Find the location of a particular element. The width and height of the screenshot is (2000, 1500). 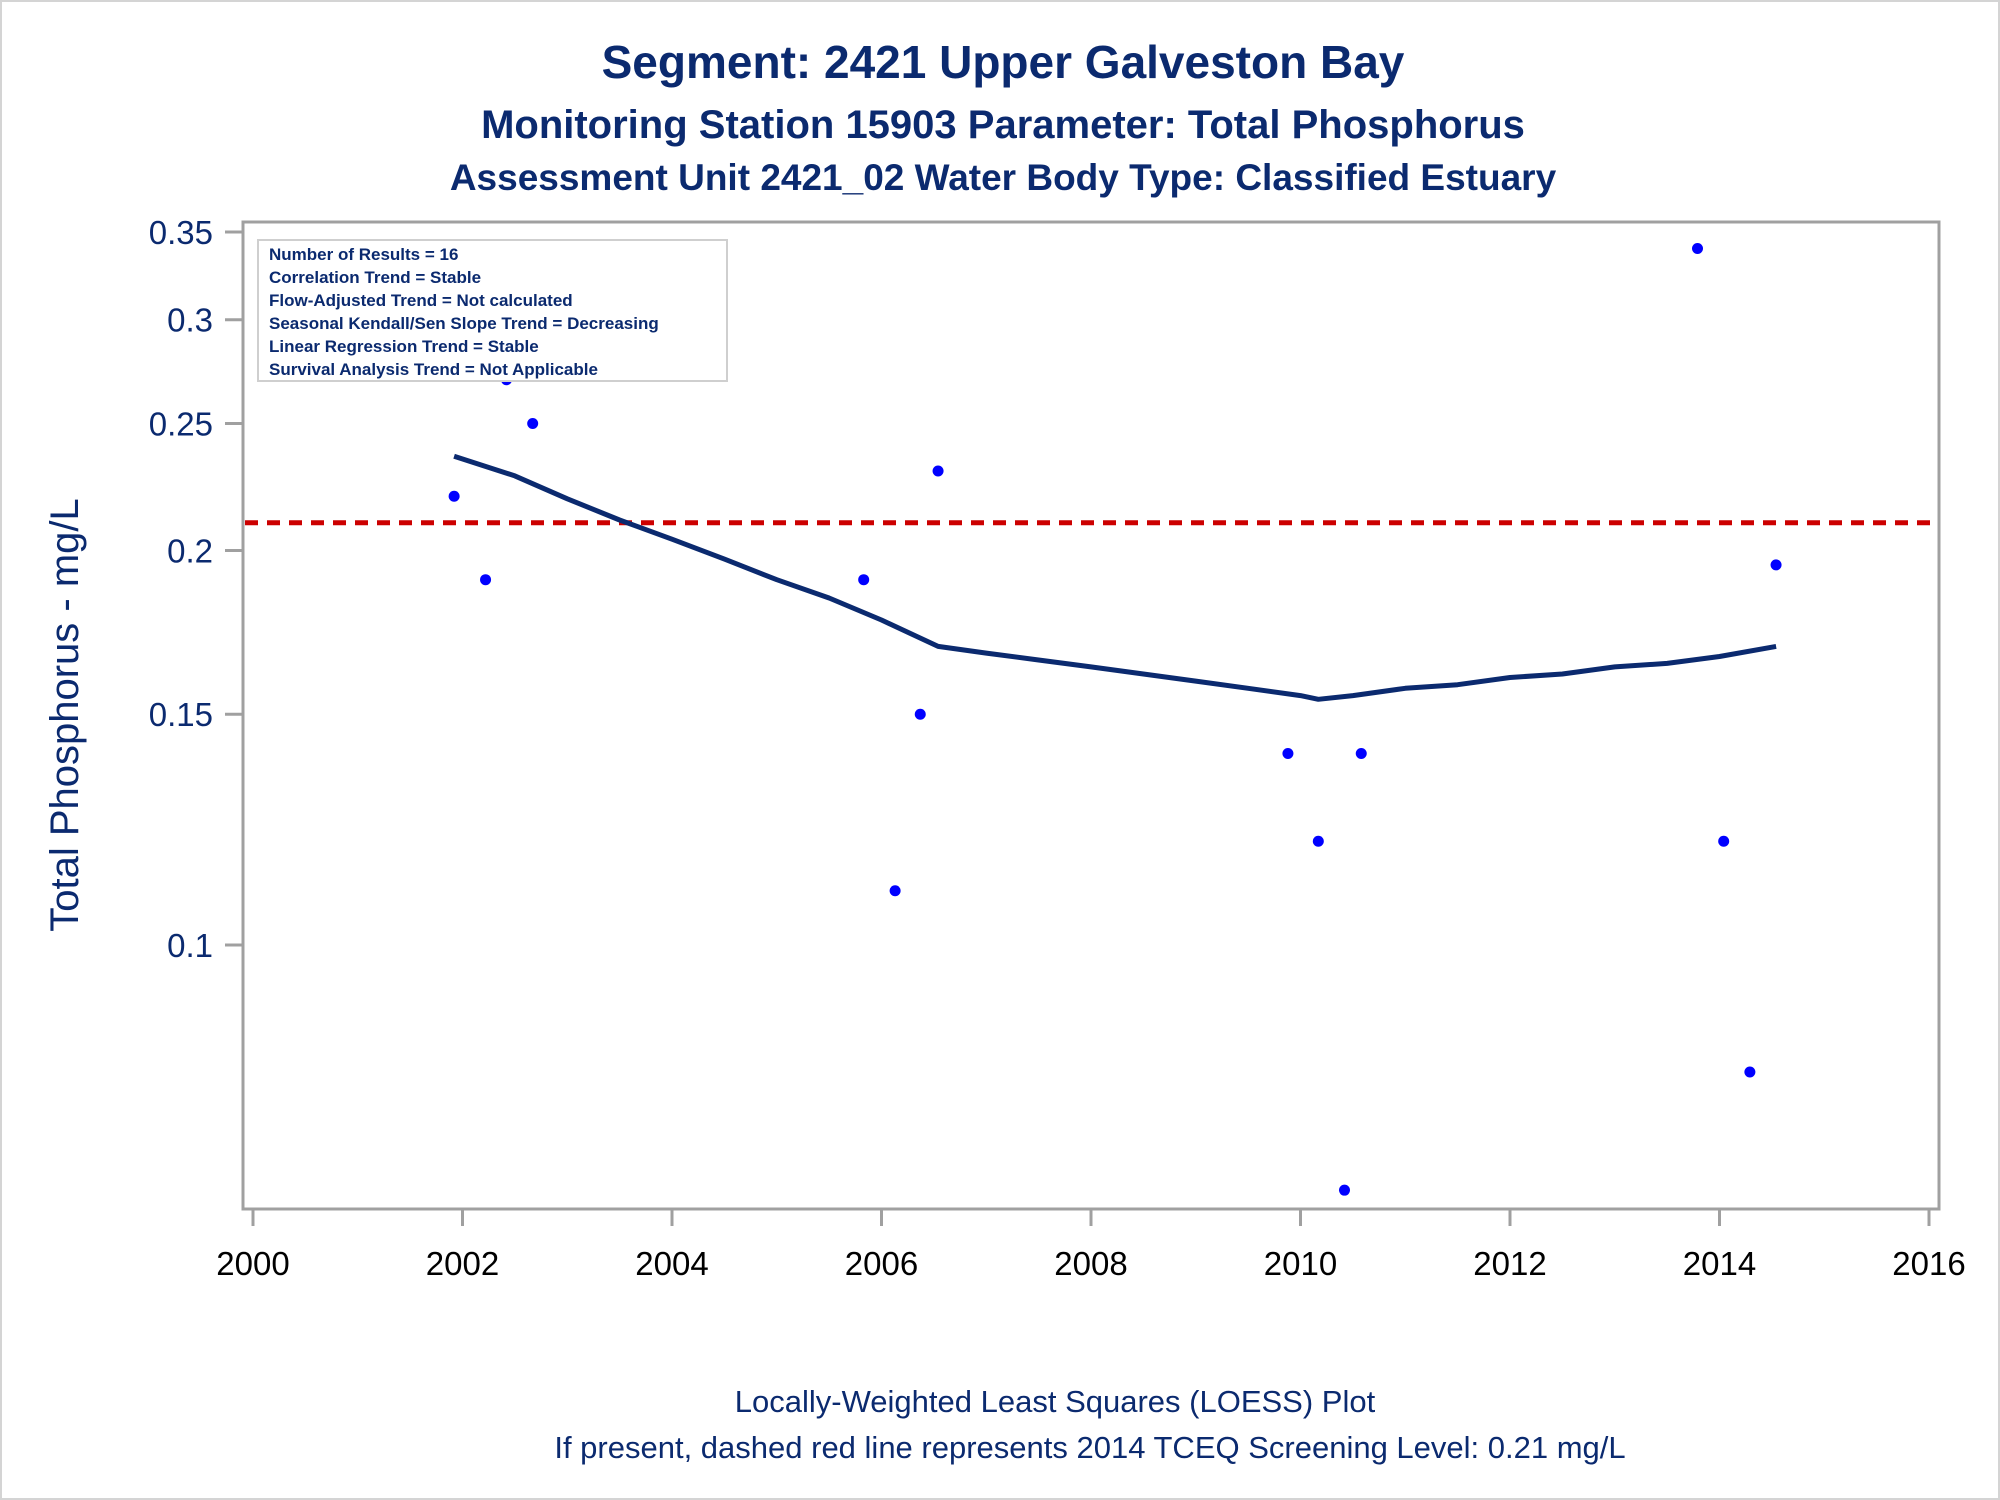

x-tick-label: 2000 is located at coordinates (252, 1263).